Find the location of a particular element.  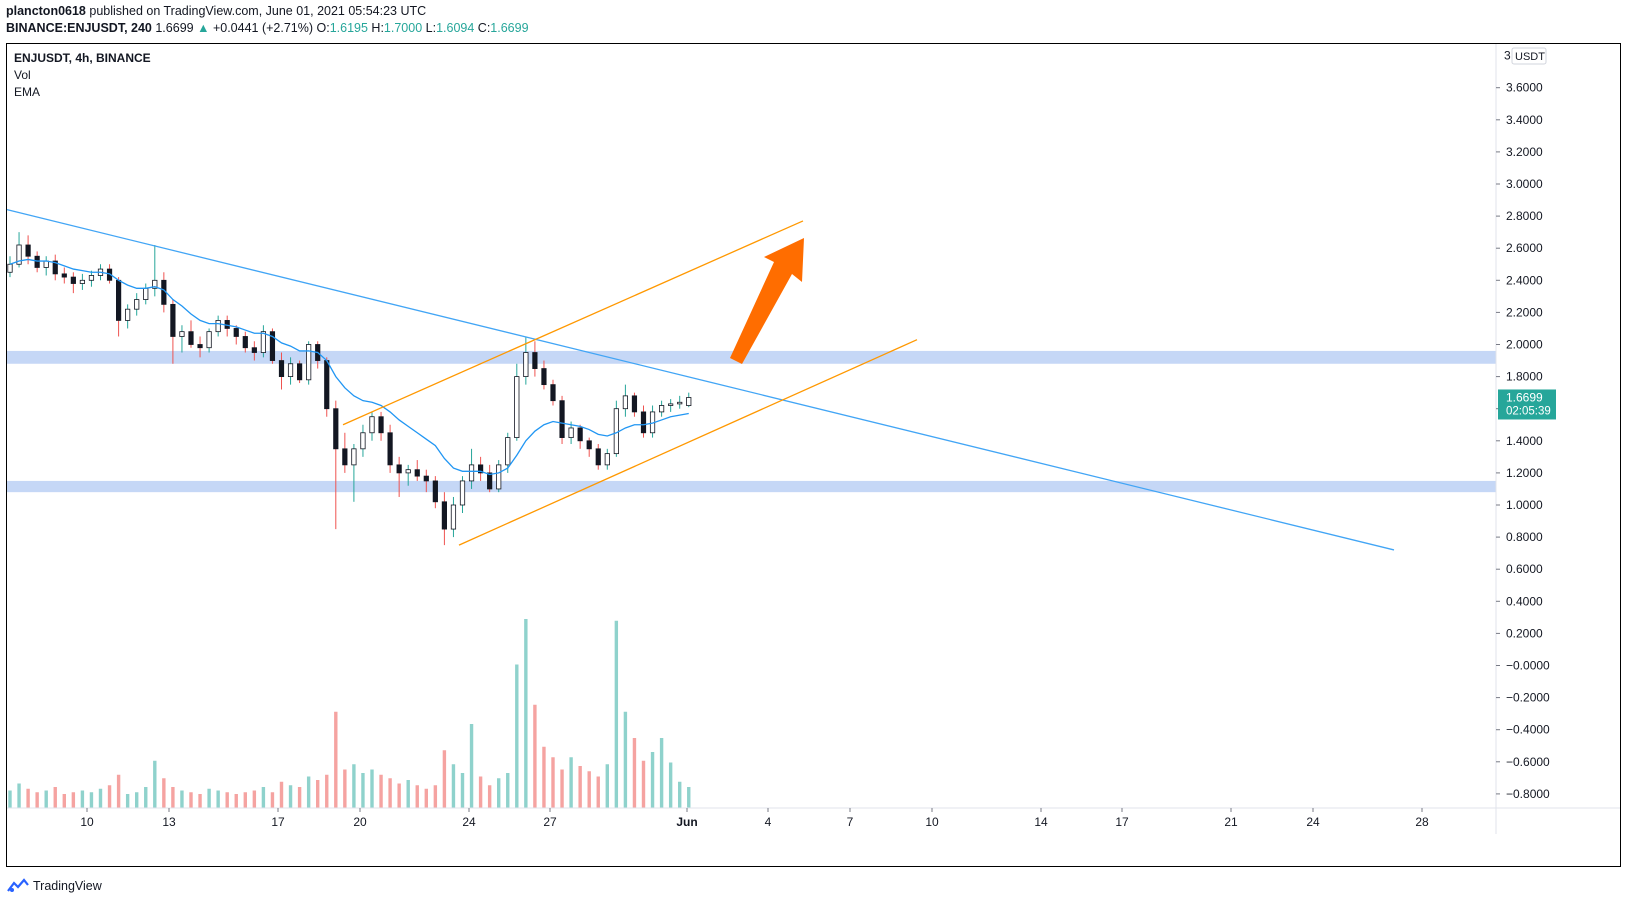

symbol-interval: BINANCE:ENJUSDT, 240 is located at coordinates (79, 28).